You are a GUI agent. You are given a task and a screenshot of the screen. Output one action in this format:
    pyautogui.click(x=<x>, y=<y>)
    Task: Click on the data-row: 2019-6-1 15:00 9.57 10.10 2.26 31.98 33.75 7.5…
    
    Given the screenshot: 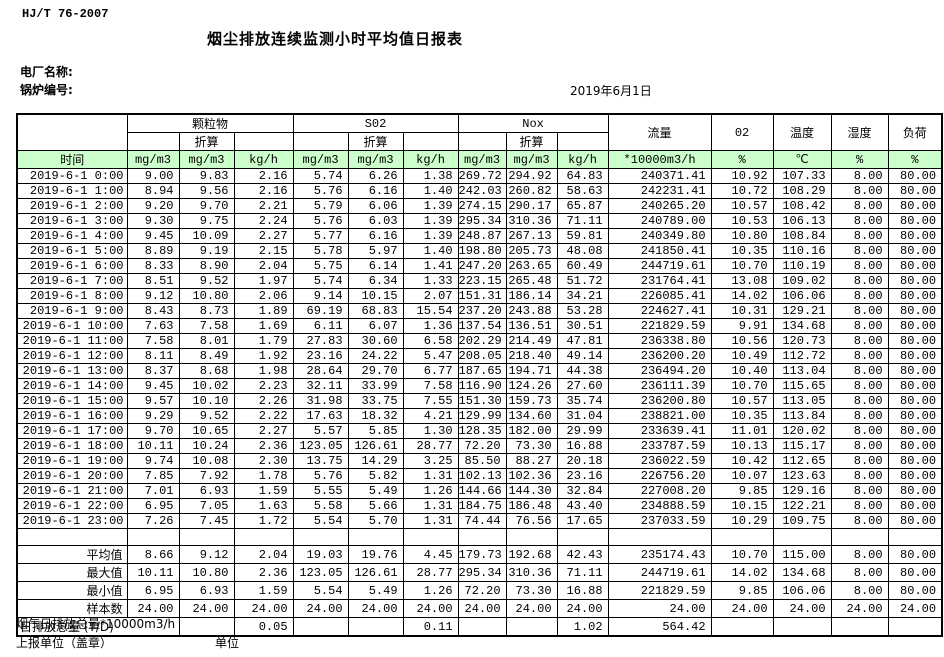 What is the action you would take?
    pyautogui.click(x=479, y=401)
    